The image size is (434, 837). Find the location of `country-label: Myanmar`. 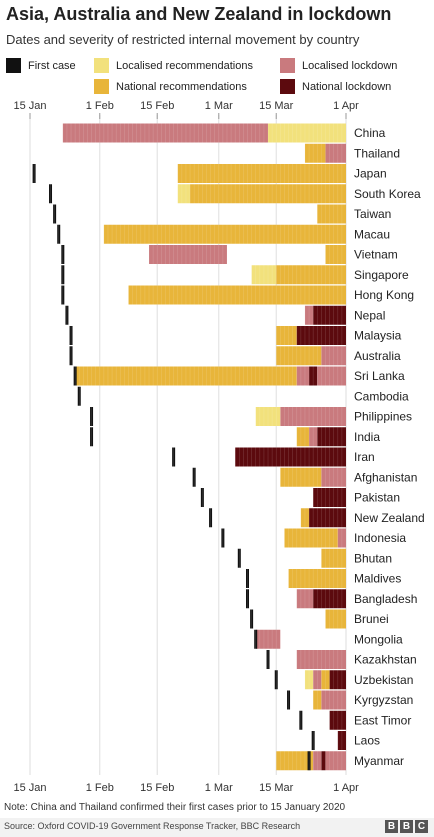

country-label: Myanmar is located at coordinates (379, 761).